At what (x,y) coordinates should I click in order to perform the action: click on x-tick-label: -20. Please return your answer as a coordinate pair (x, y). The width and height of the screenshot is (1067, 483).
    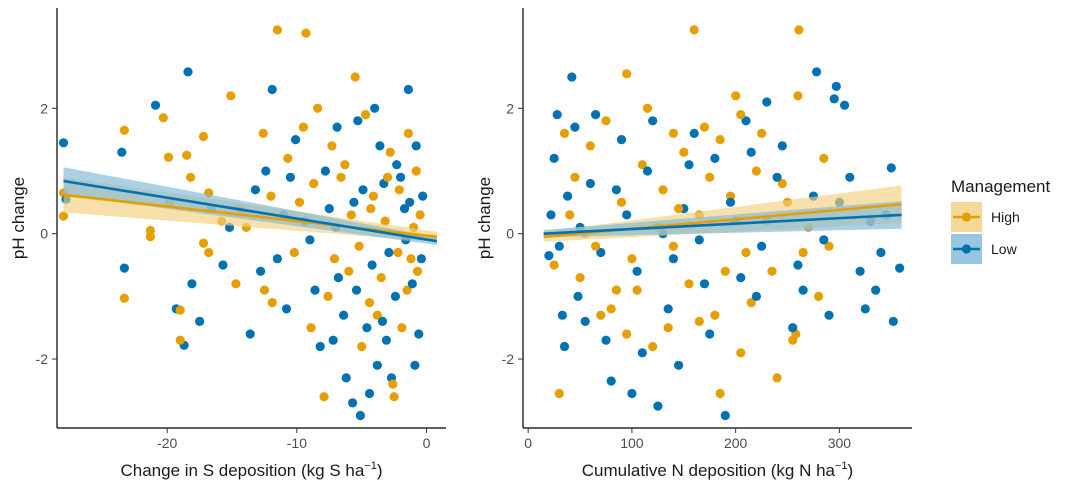
    Looking at the image, I should click on (167, 443).